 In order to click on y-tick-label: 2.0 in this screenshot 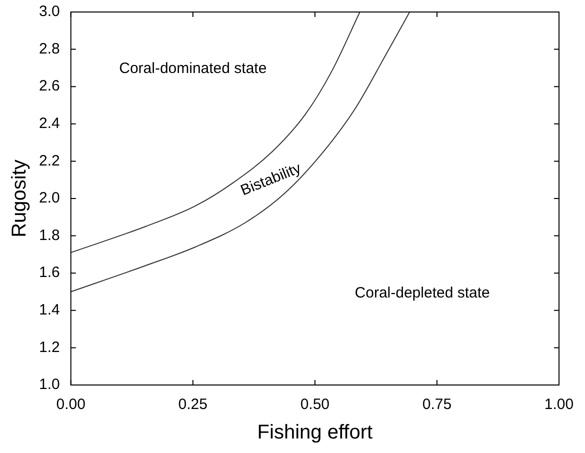, I will do `click(49, 198)`.